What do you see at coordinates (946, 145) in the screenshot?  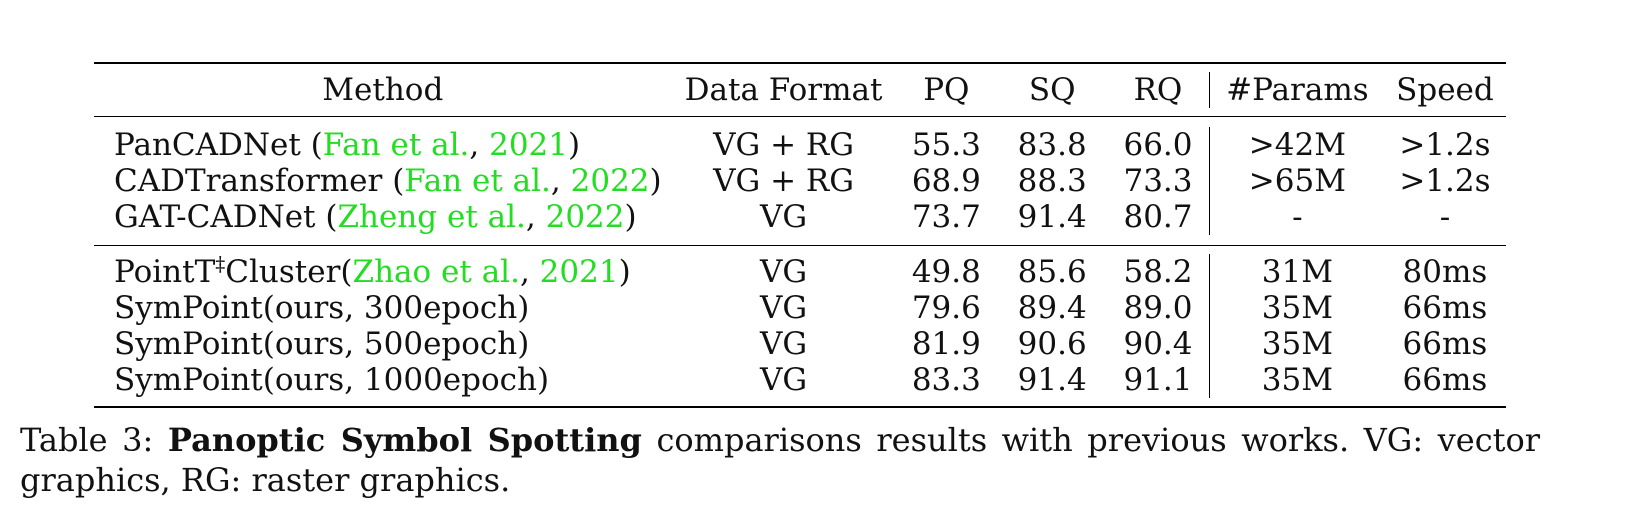 I see `pq-cell: 55.3` at bounding box center [946, 145].